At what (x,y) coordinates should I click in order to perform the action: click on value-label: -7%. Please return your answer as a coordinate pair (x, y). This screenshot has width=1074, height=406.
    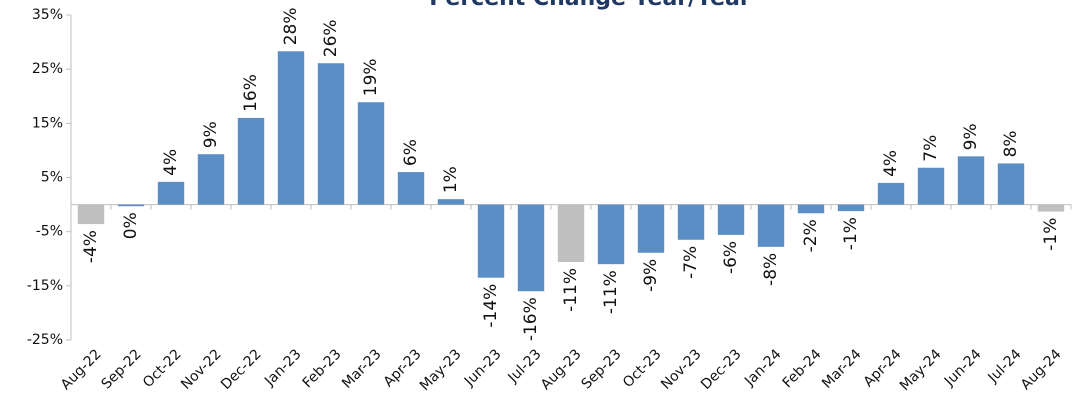
    Looking at the image, I should click on (691, 262).